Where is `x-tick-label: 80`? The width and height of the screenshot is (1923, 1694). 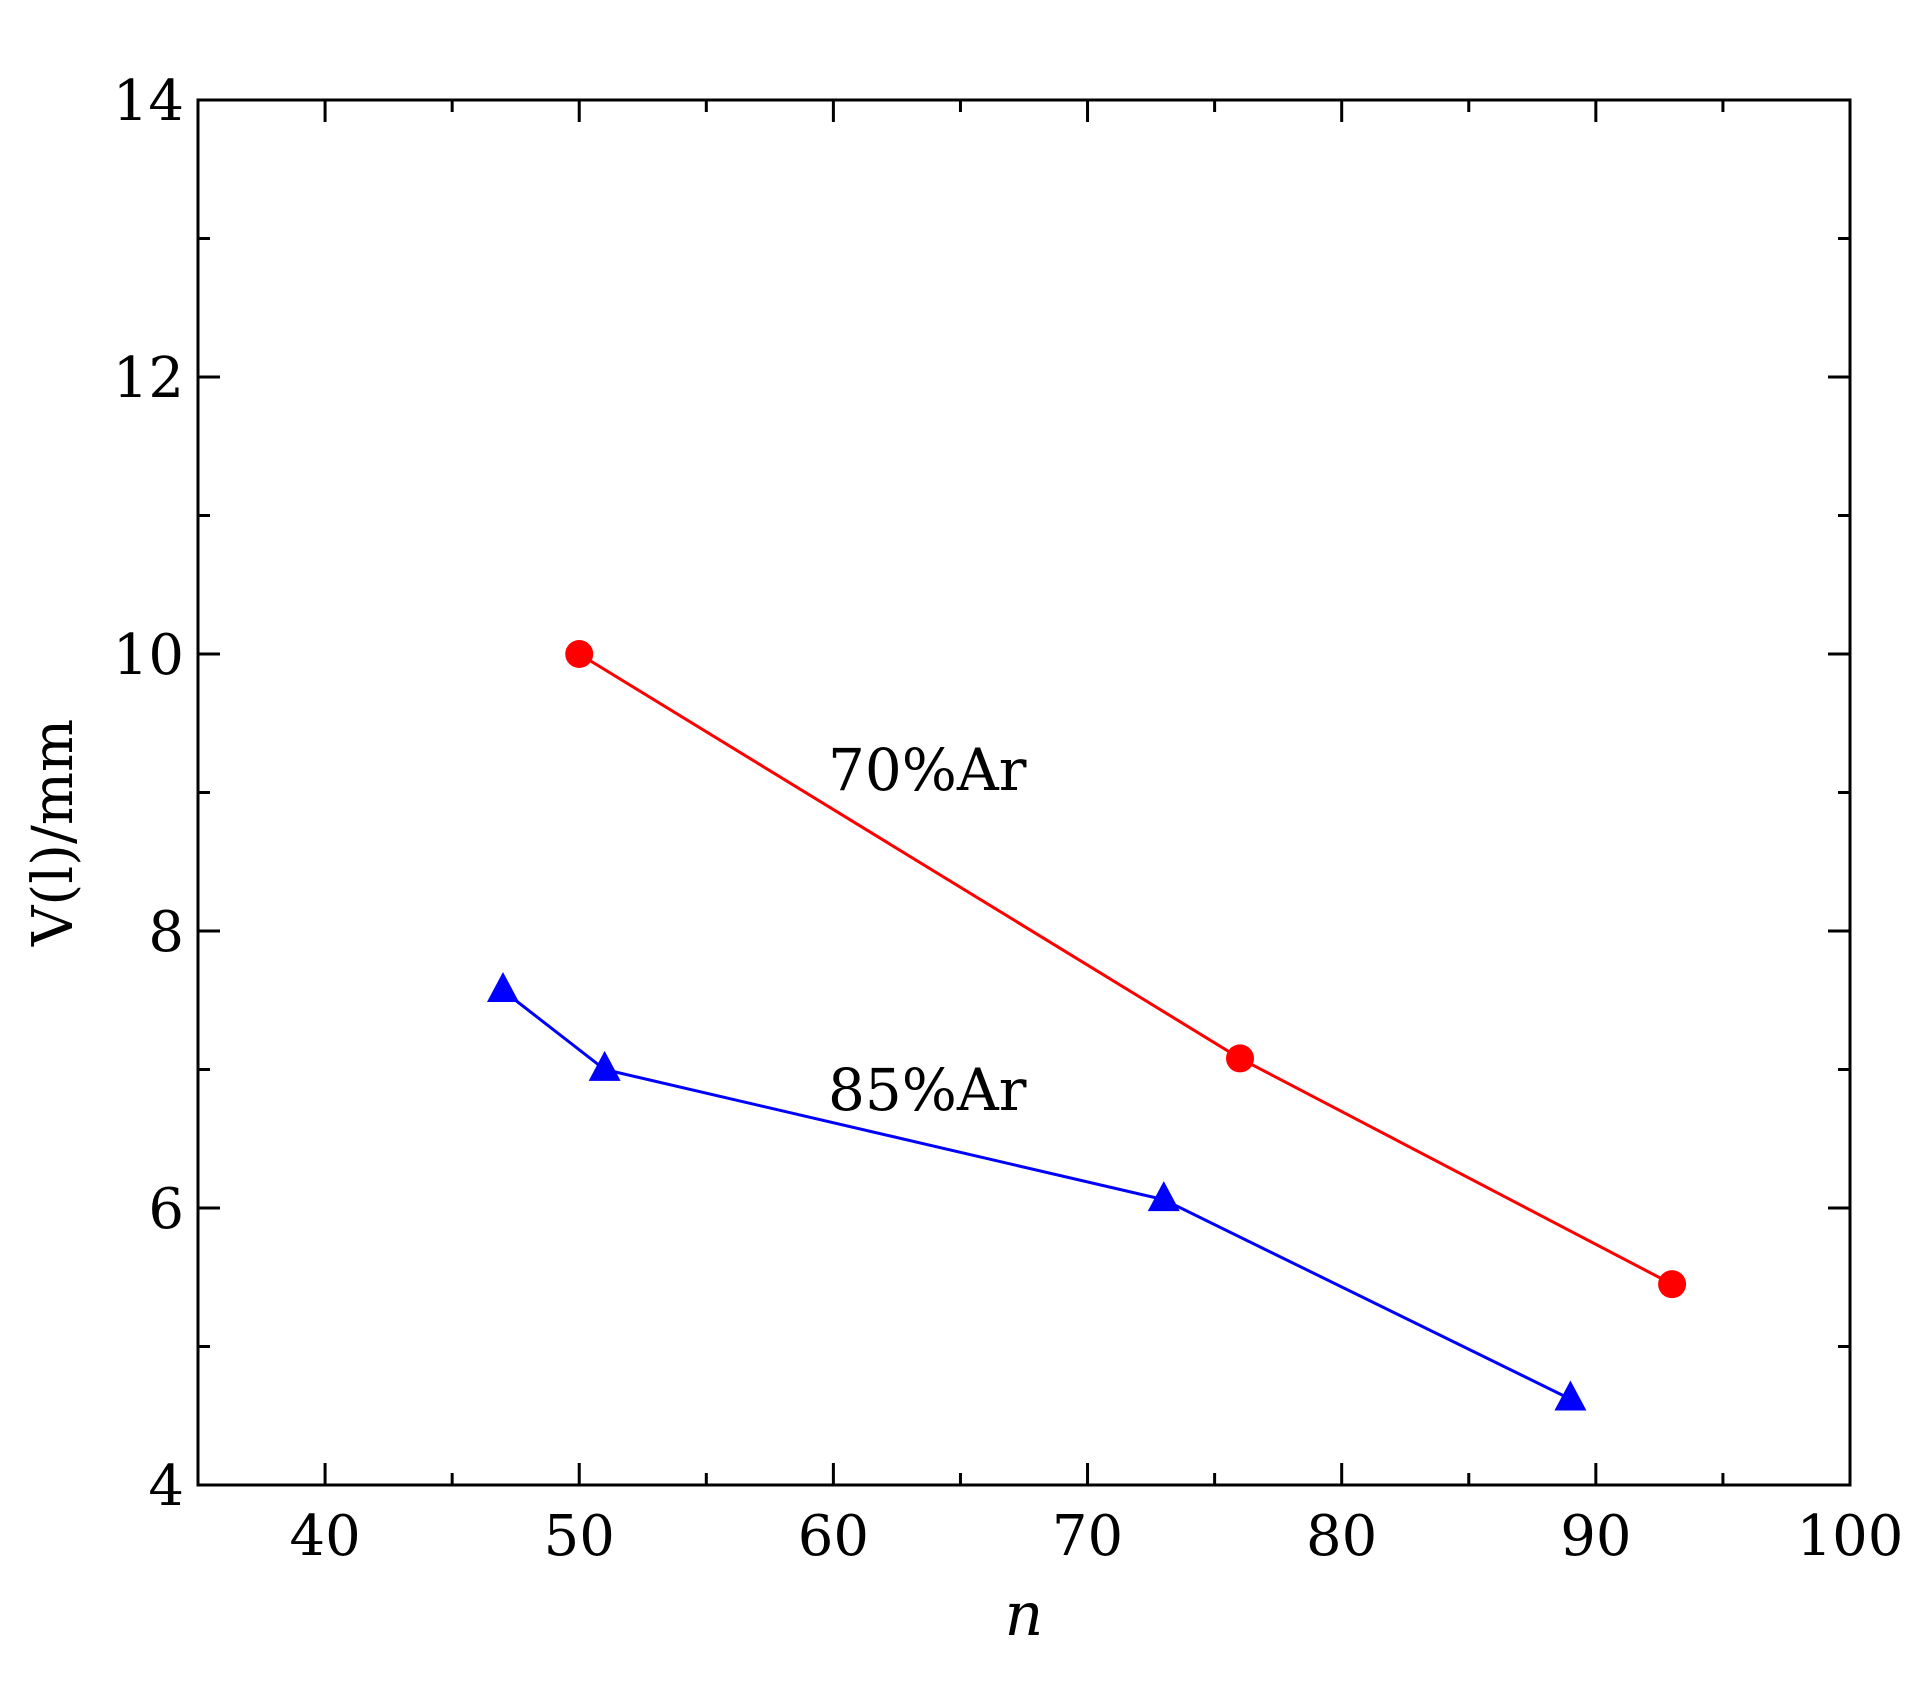 x-tick-label: 80 is located at coordinates (1341, 1536).